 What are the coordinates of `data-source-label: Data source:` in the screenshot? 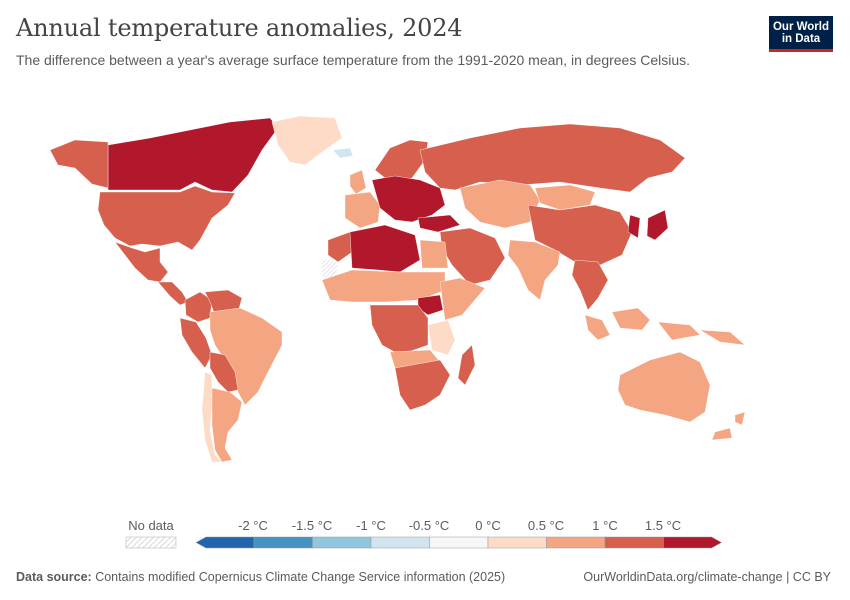 It's located at (54, 577).